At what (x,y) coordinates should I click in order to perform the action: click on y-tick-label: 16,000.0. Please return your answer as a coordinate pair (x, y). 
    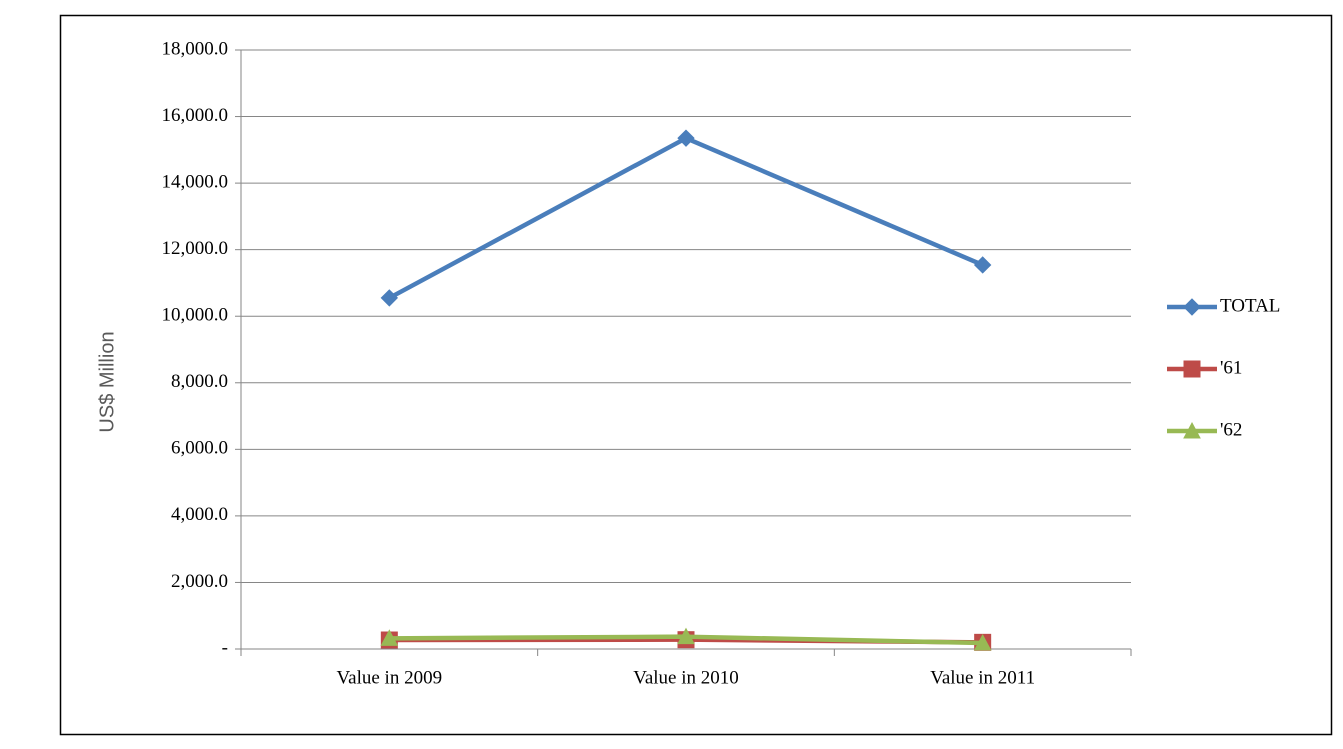
    Looking at the image, I should click on (195, 115).